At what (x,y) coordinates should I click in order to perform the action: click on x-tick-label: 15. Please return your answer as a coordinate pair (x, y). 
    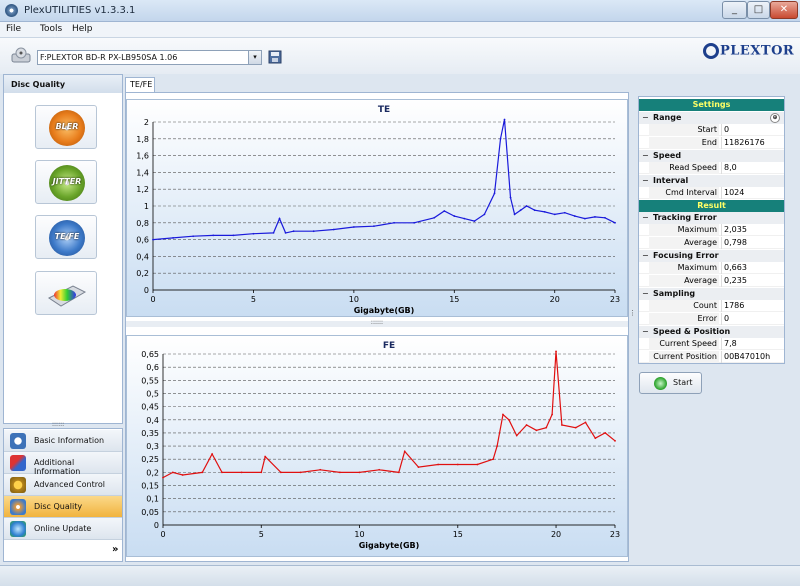
    Looking at the image, I should click on (454, 299).